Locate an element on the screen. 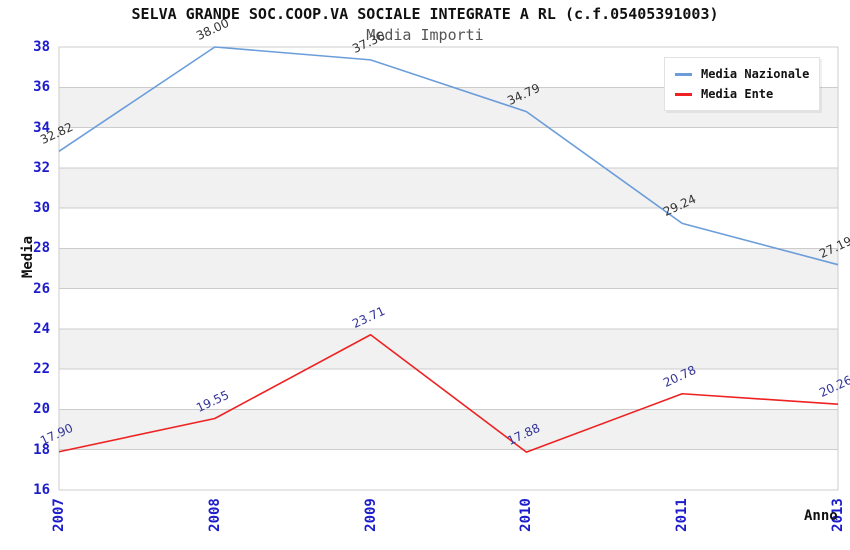  legend-swatch-red-line-icon is located at coordinates (683, 94).